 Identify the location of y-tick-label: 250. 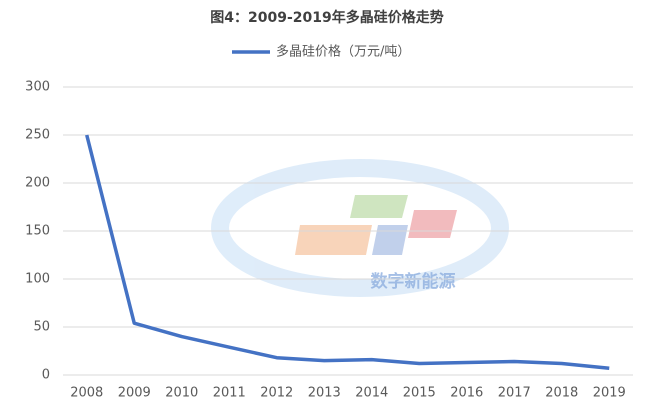
(37, 135).